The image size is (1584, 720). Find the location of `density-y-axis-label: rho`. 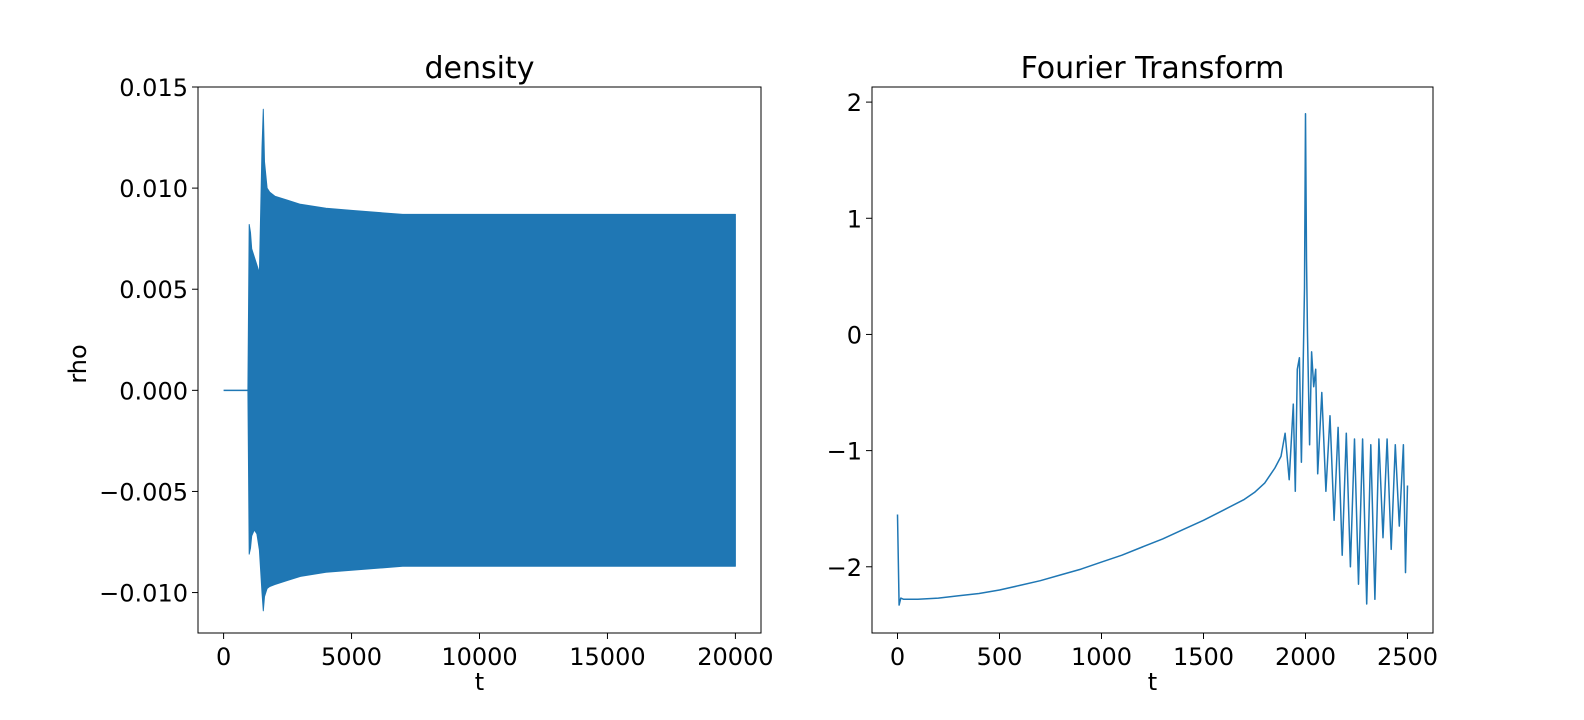

density-y-axis-label: rho is located at coordinates (78, 363).